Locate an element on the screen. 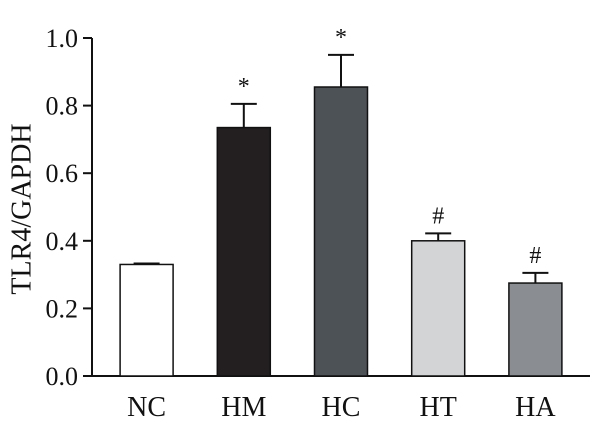  y-tick-label: 1.0 is located at coordinates (62, 38).